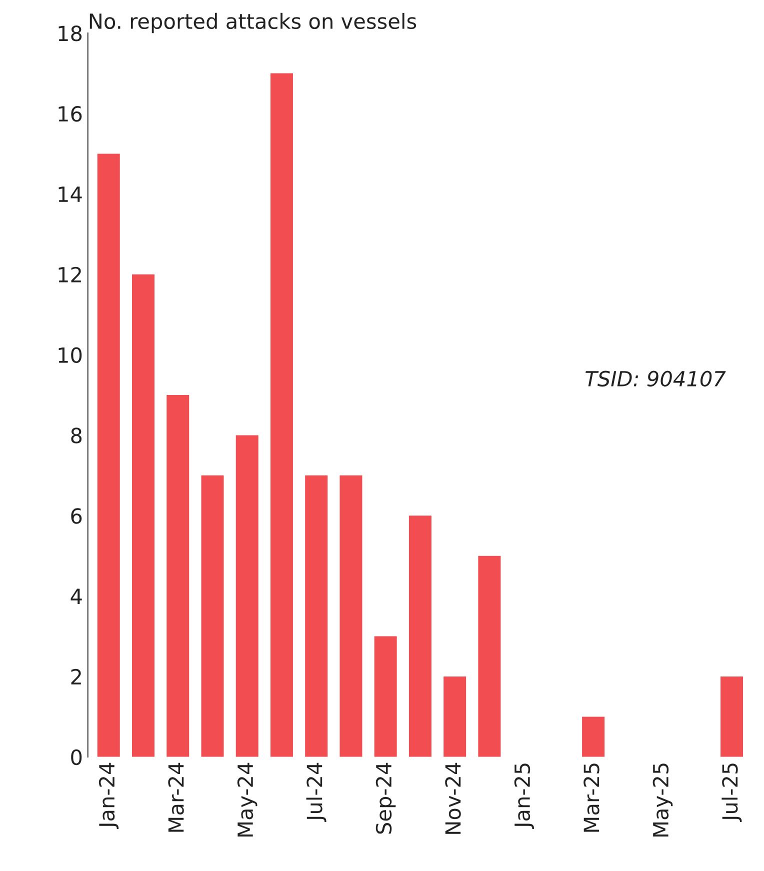 The height and width of the screenshot is (871, 764). What do you see at coordinates (662, 800) in the screenshot?
I see `x-tick-label: May-25` at bounding box center [662, 800].